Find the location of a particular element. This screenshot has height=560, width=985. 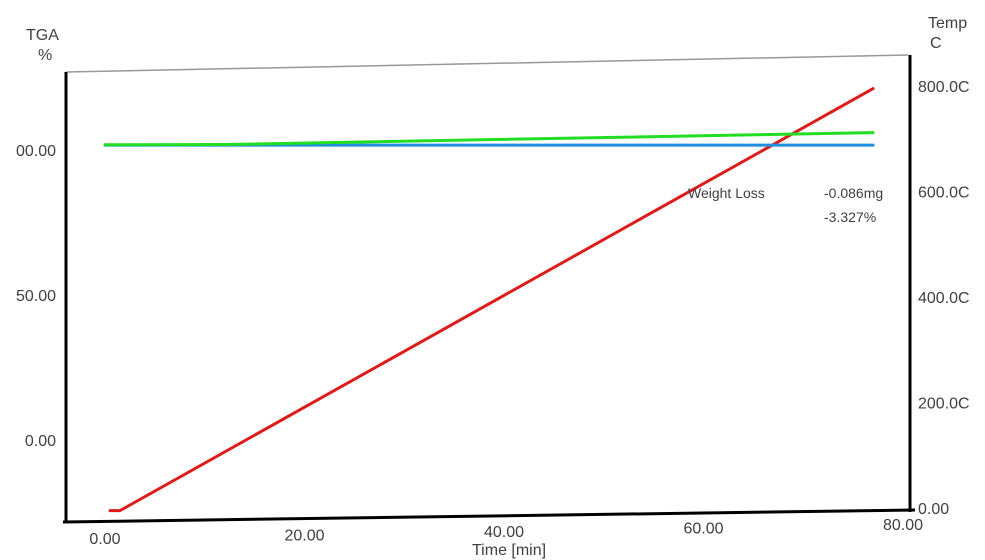

x-tick-labels: 0.00 20.00 40.00 60.00 80.00 is located at coordinates (506, 532).